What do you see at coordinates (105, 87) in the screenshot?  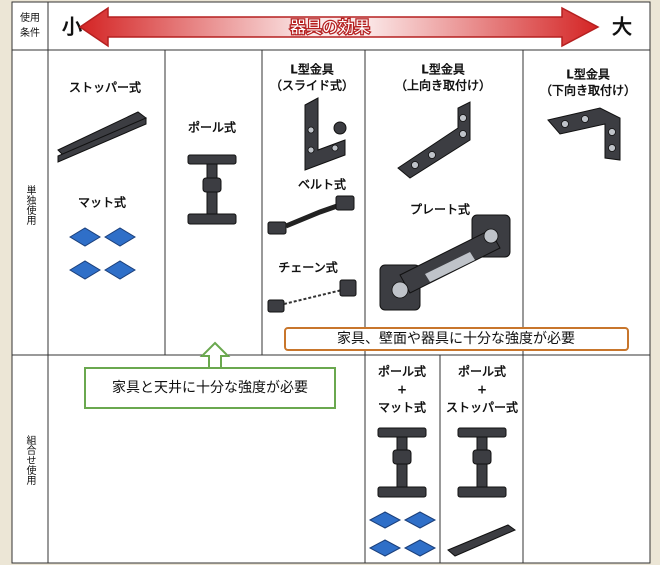 I see `item-label: ストッパー式` at bounding box center [105, 87].